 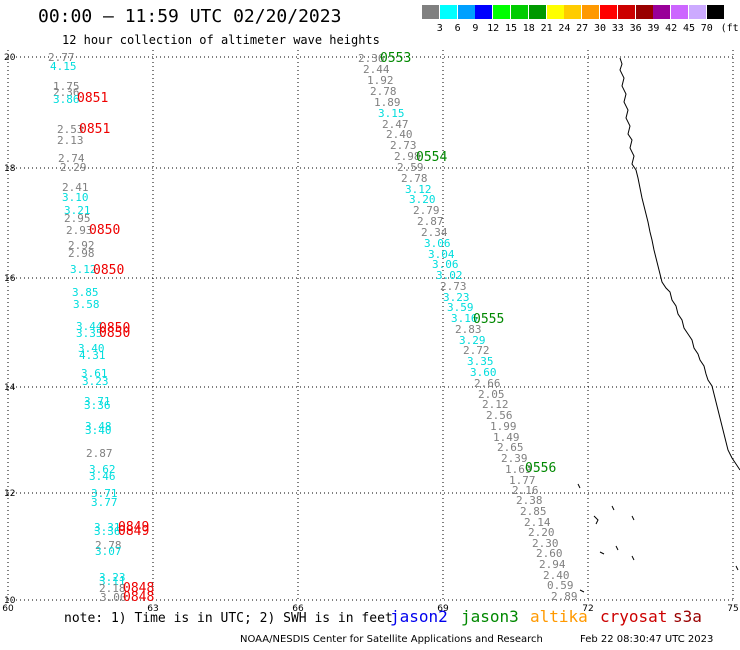 What do you see at coordinates (376, 69) in the screenshot?
I see `wave-height-label: 2.44` at bounding box center [376, 69].